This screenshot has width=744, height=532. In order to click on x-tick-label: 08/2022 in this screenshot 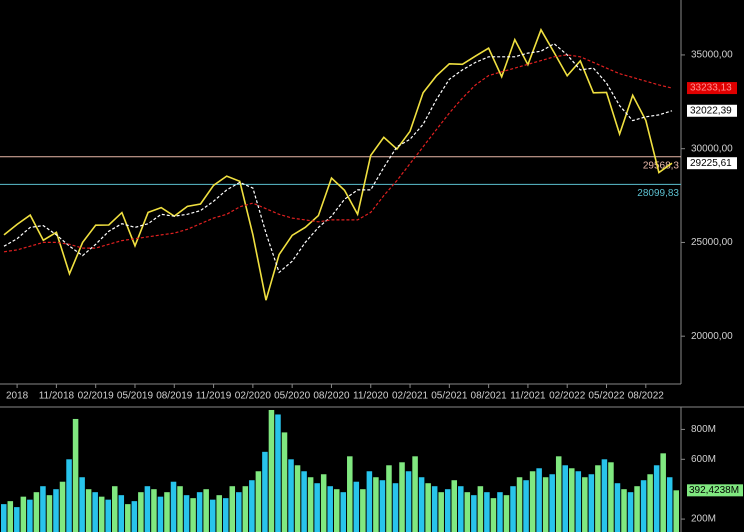, I will do `click(646, 396)`.